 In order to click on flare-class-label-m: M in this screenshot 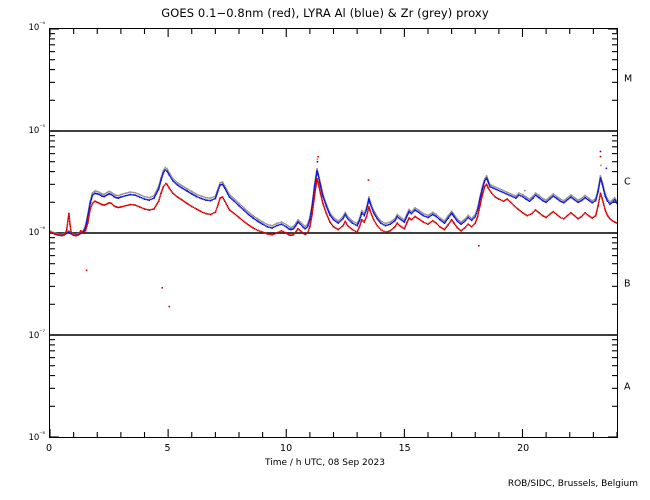, I will do `click(628, 79)`.